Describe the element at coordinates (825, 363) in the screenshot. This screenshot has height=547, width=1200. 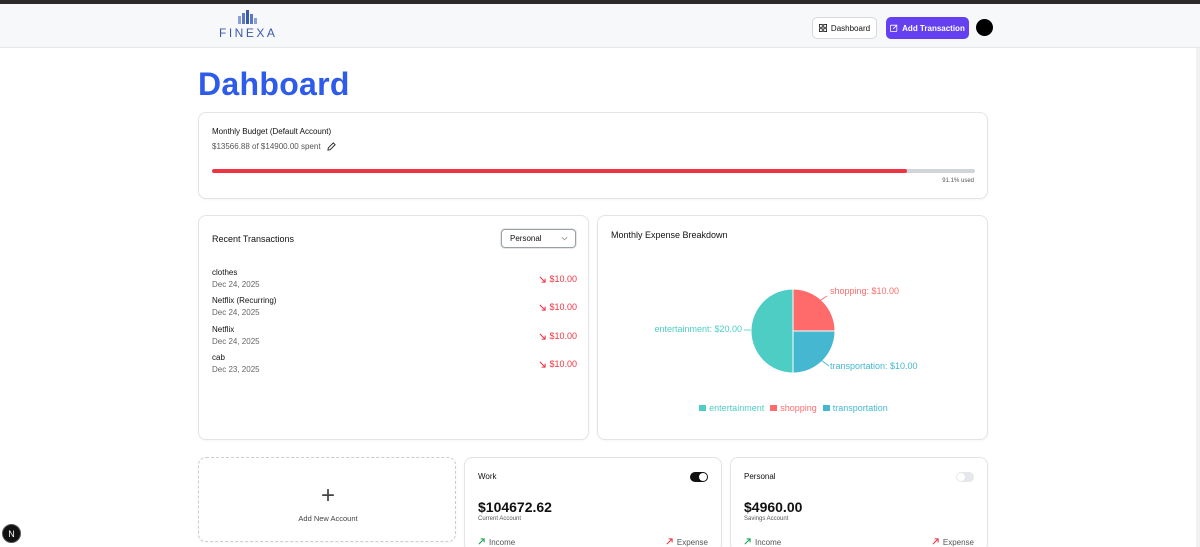
I see `pie-label-line-transportation` at that location.